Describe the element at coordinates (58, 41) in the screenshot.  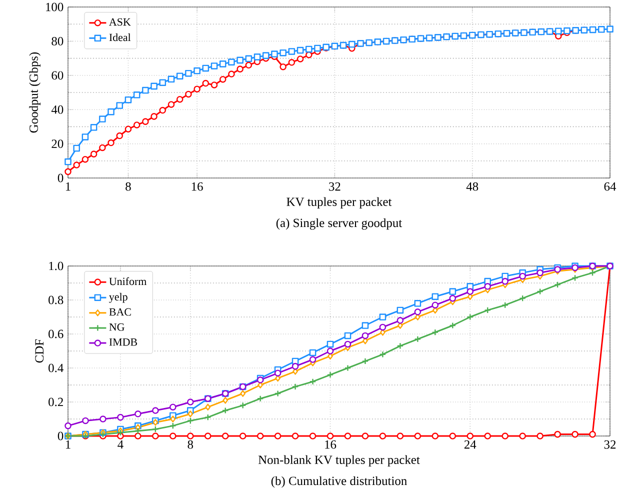
I see `y-tick-label: 80` at that location.